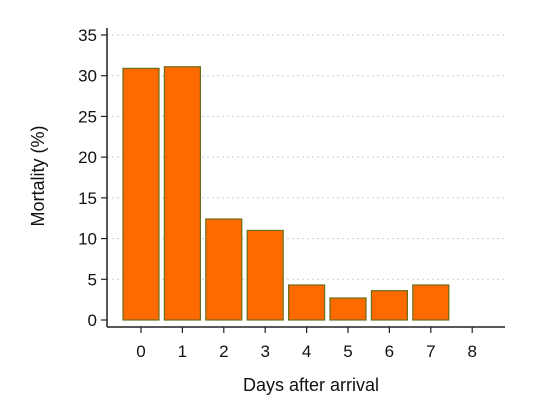  What do you see at coordinates (311, 385) in the screenshot?
I see `x-axis-title: Days after arrival` at bounding box center [311, 385].